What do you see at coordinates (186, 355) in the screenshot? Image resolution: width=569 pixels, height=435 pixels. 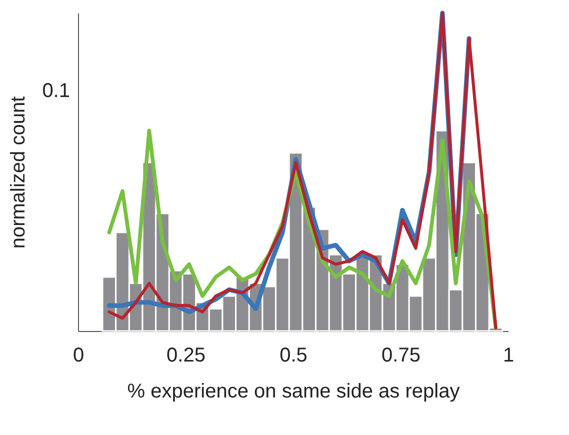 I see `x-tick-label: 0.25` at bounding box center [186, 355].